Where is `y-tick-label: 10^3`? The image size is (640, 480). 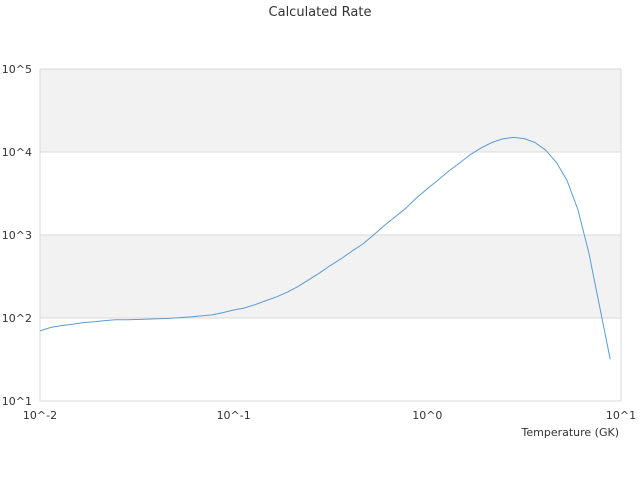 y-tick-label: 10^3 is located at coordinates (17, 235).